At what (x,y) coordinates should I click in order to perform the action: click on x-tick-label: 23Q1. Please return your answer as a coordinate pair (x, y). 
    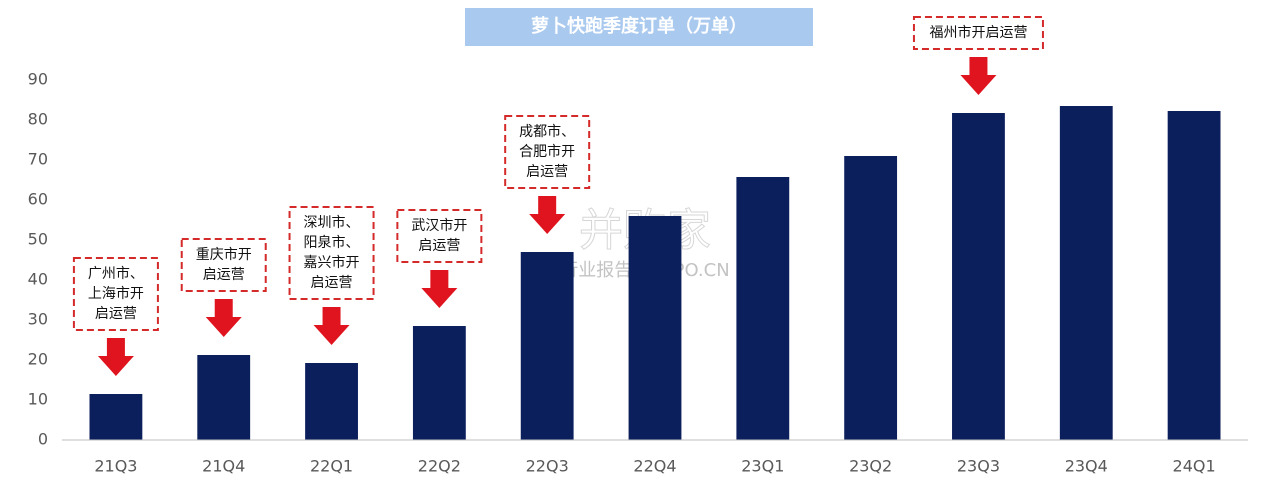
    Looking at the image, I should click on (762, 466).